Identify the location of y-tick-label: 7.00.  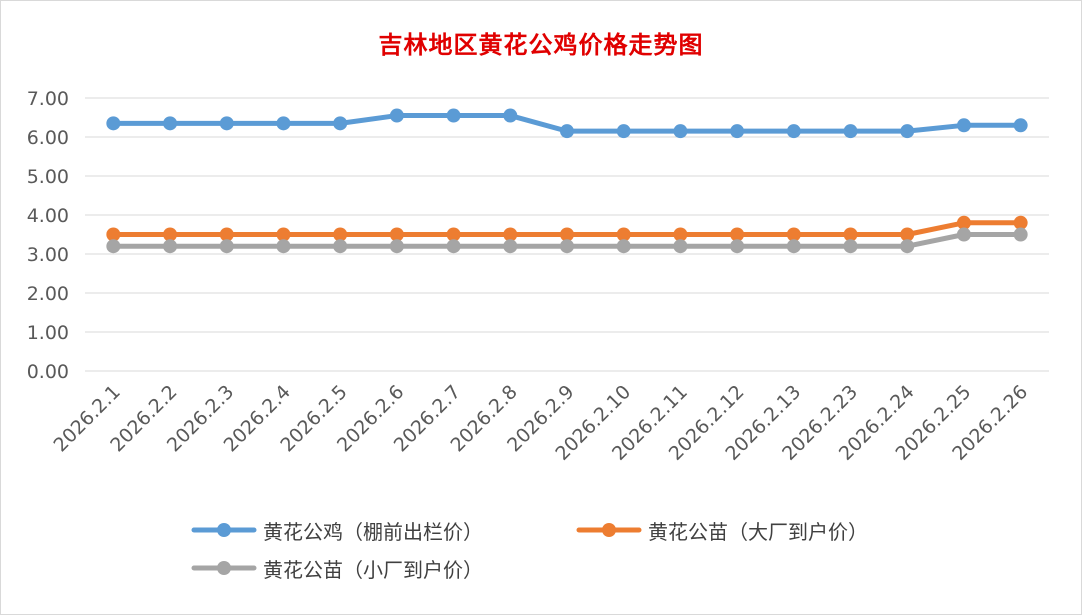
(48, 99).